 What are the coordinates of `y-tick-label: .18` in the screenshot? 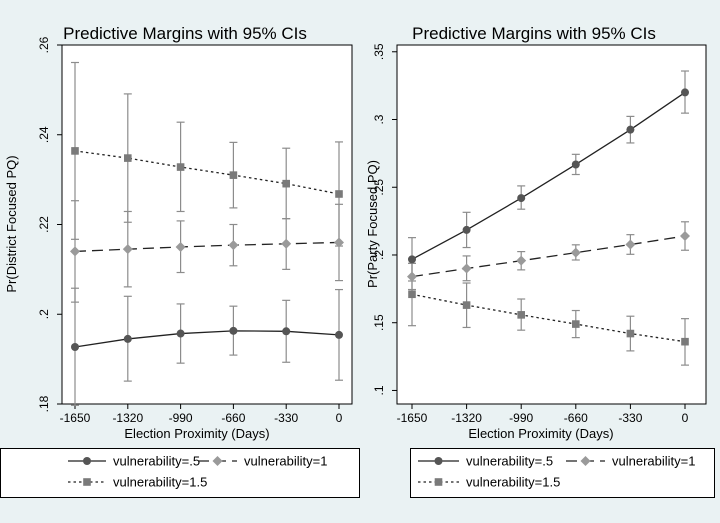 It's located at (44, 403).